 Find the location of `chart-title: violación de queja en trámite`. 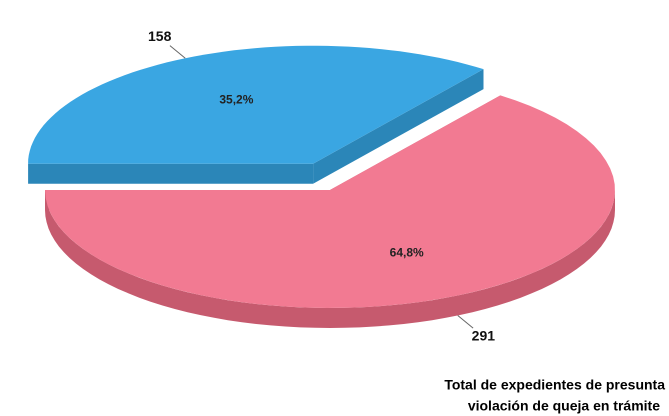

chart-title: violación de queja en trámite is located at coordinates (564, 406).